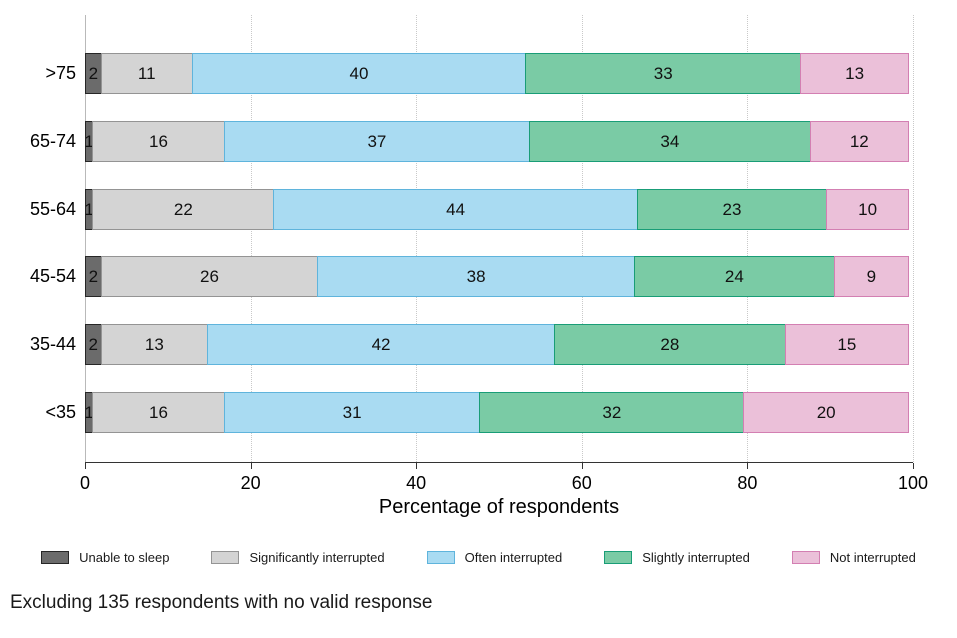 The width and height of the screenshot is (957, 638). Describe the element at coordinates (209, 276) in the screenshot. I see `bar-segment: 26` at that location.